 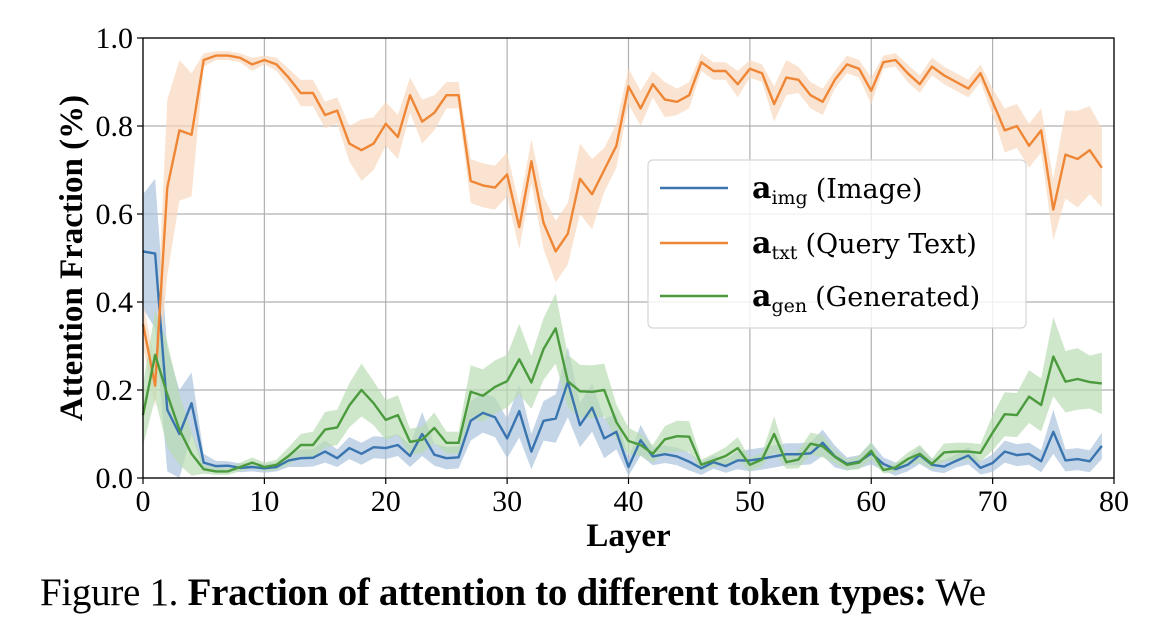 I want to click on y-tick-label: 0.6, so click(x=115, y=214).